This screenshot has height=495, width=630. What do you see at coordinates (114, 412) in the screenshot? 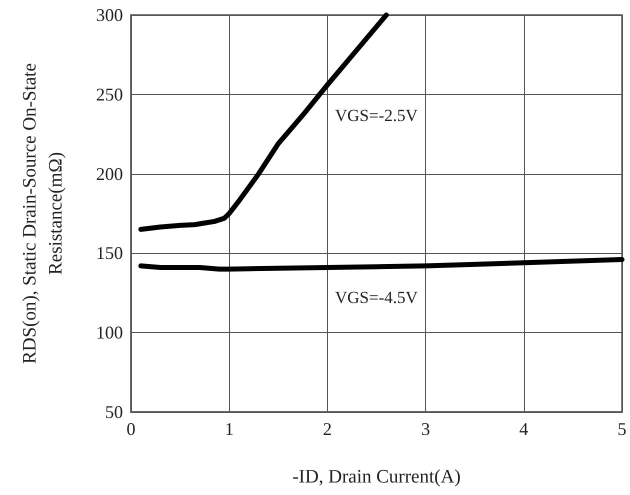
I see `y-tick-label: 50` at bounding box center [114, 412].